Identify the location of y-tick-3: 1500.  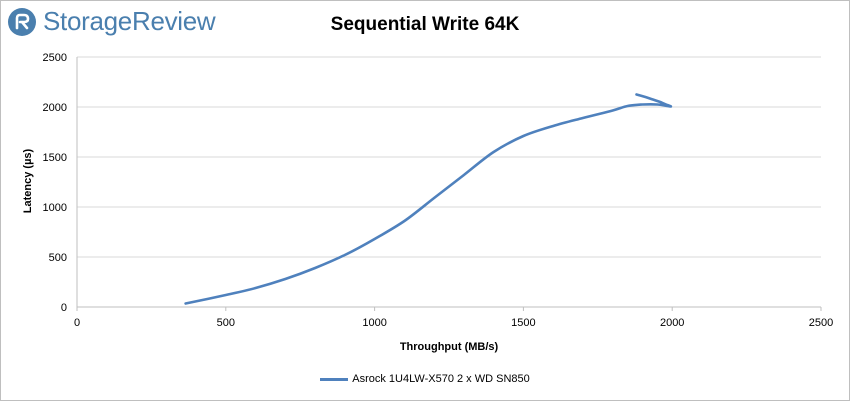
(55, 158).